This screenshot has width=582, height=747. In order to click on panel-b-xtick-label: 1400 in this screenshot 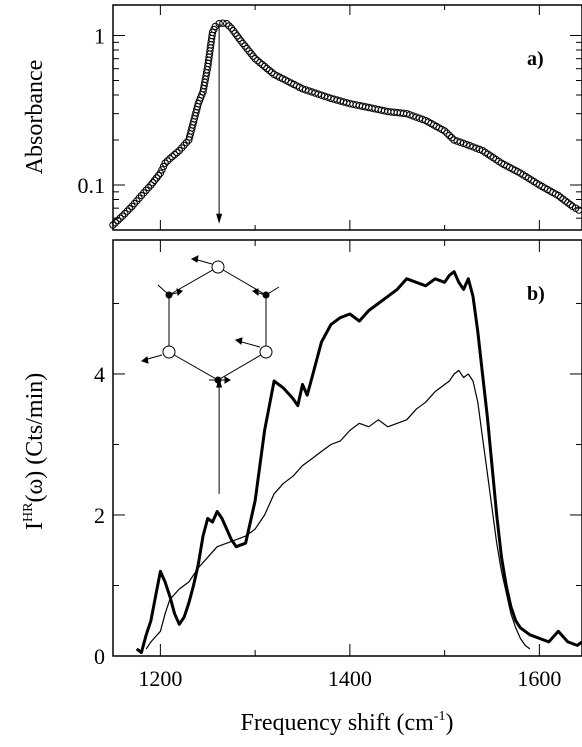, I will do `click(350, 678)`.